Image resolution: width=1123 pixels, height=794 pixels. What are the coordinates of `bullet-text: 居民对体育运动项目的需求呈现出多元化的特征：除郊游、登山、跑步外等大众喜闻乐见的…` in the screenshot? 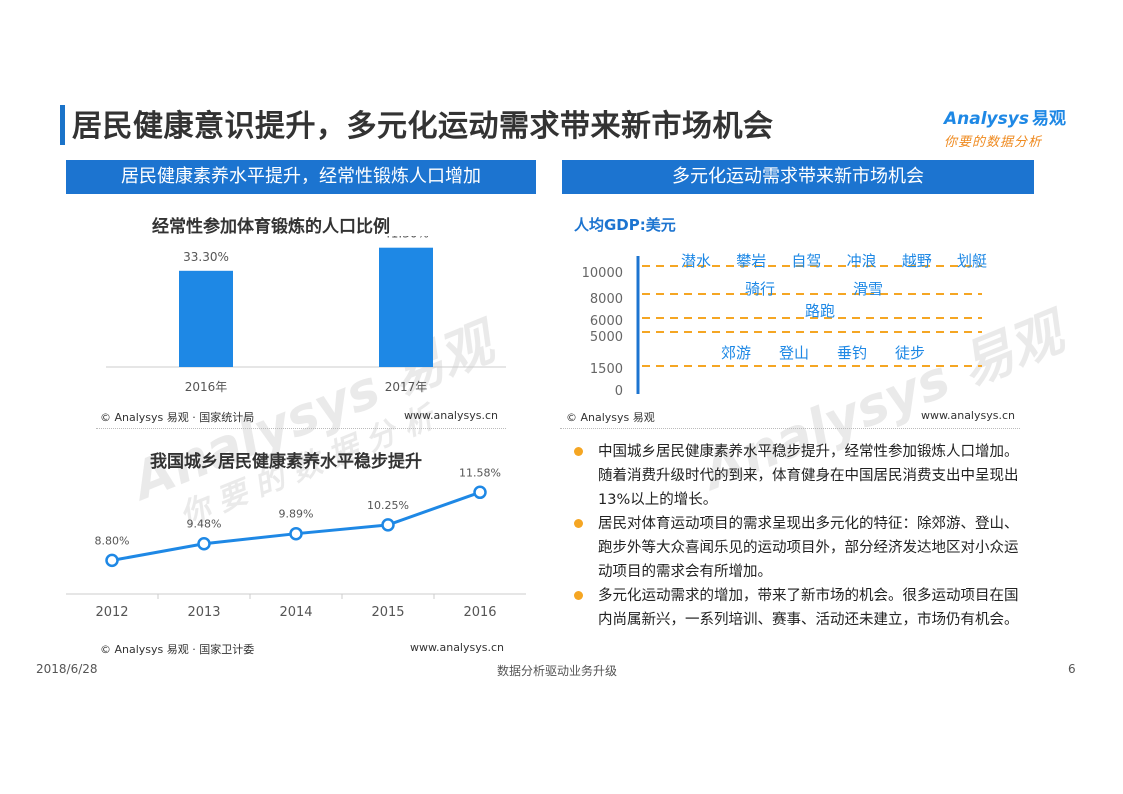 It's located at (808, 548).